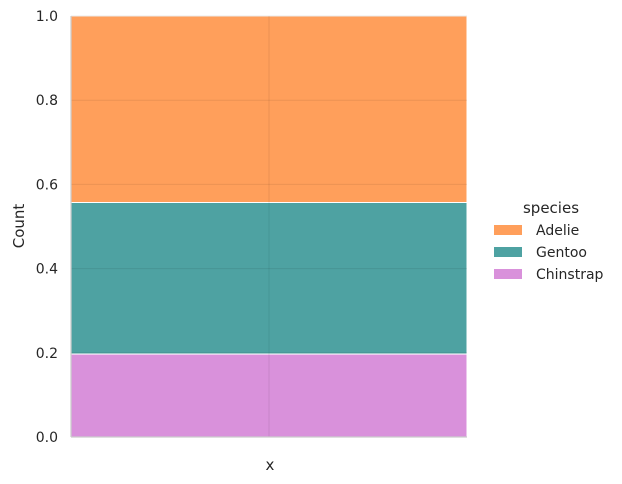 The image size is (622, 484). I want to click on legend-swatch-adelie, so click(508, 230).